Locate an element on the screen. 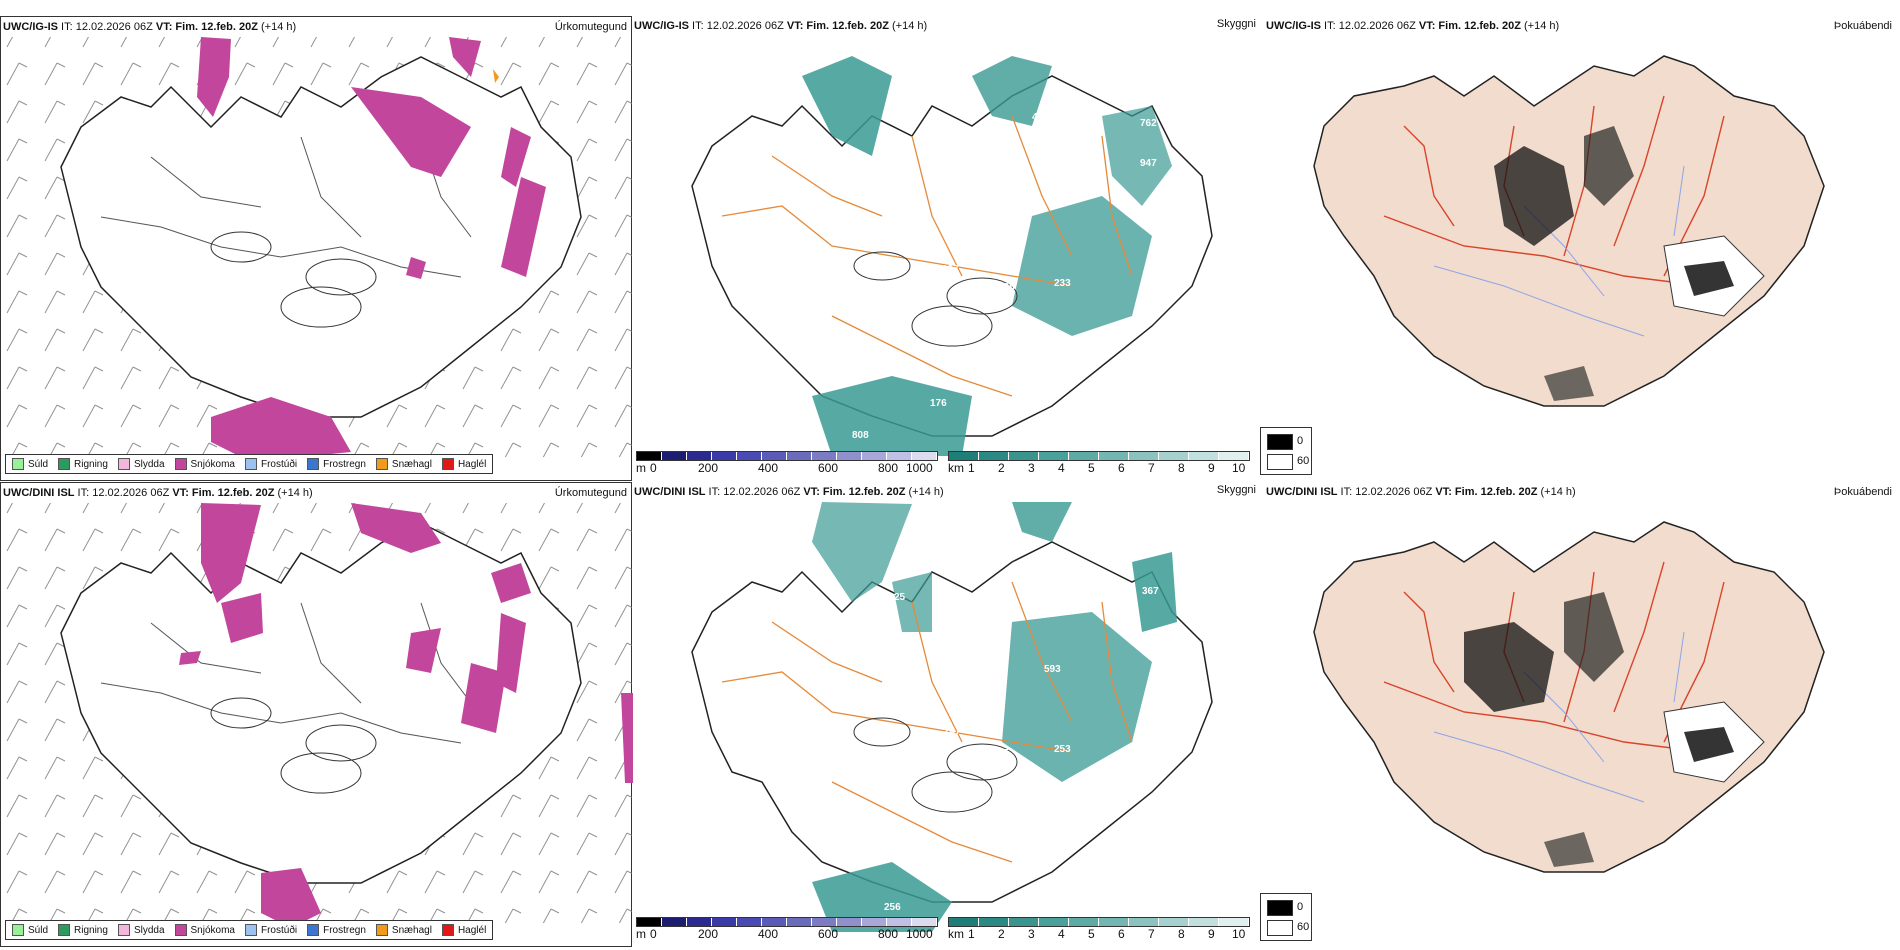  scale-tick: 5 is located at coordinates (1091, 934).